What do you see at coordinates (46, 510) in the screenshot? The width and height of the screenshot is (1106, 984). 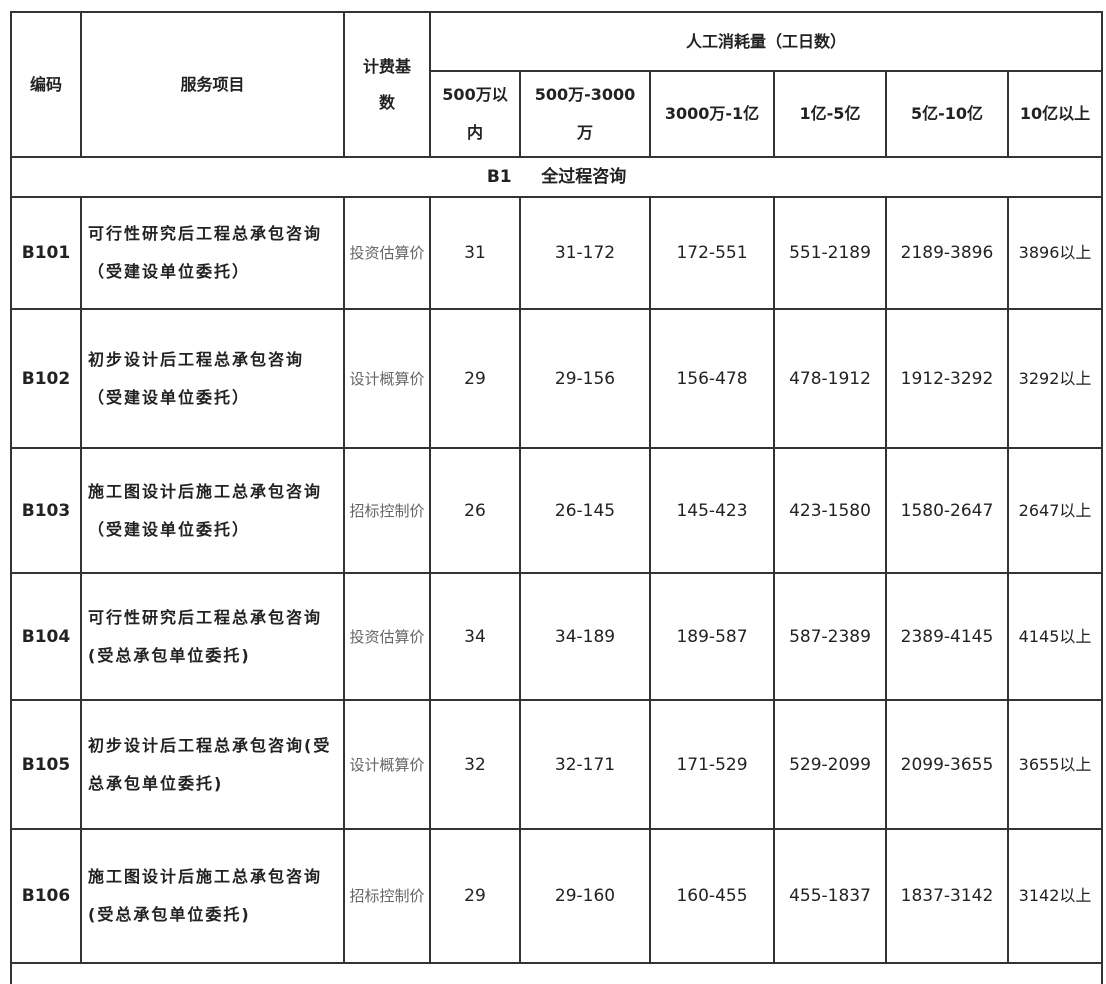 I see `row-code: B103` at bounding box center [46, 510].